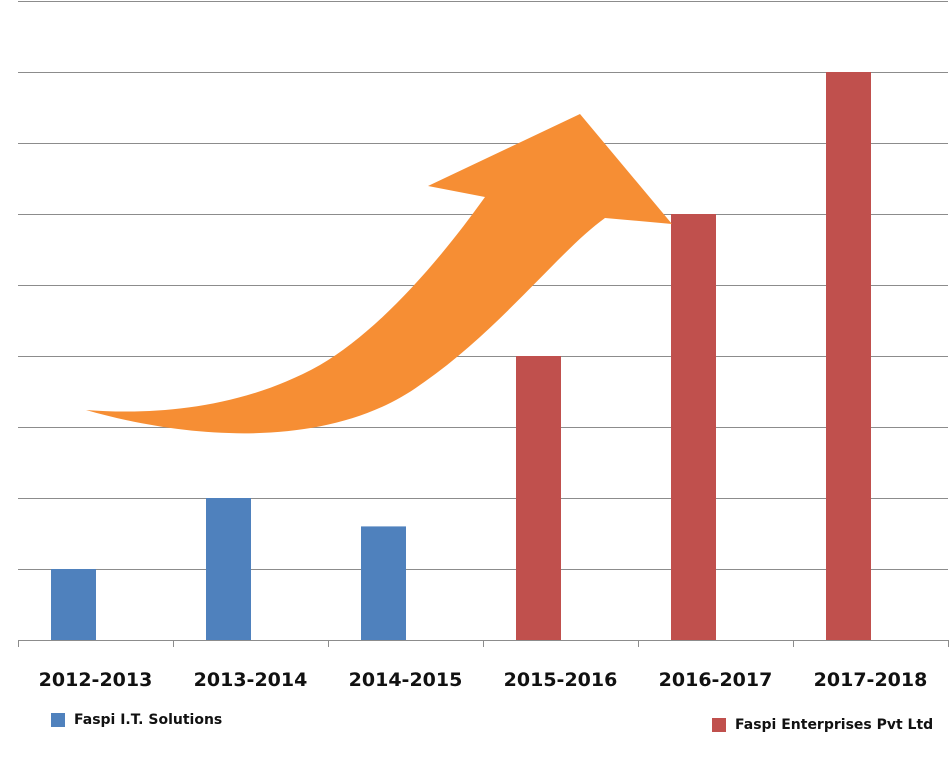  I want to click on legend-item-faspi-it-solutions: Faspi I.T. Solutions, so click(136, 720).